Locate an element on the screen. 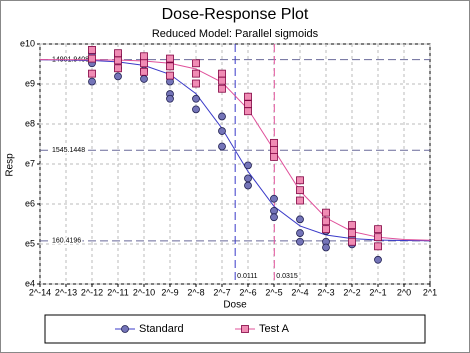 The width and height of the screenshot is (470, 353). x-tick-label: 2^0 is located at coordinates (404, 292).